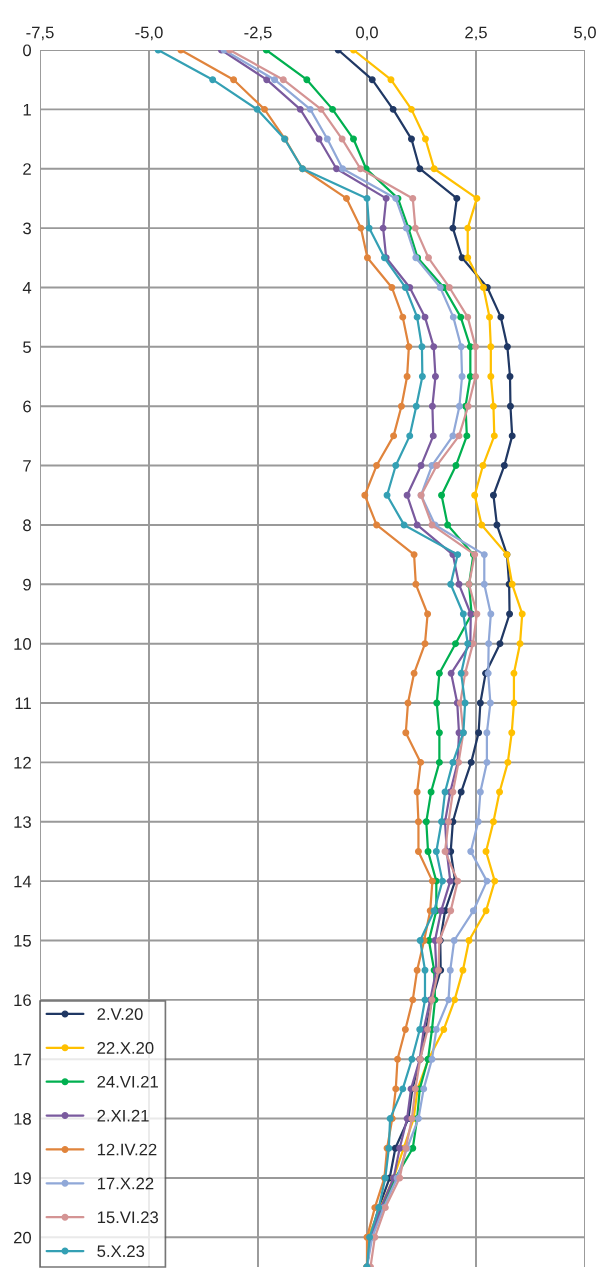  Describe the element at coordinates (23, 703) in the screenshot. I see `y-tick-label: 11` at that location.